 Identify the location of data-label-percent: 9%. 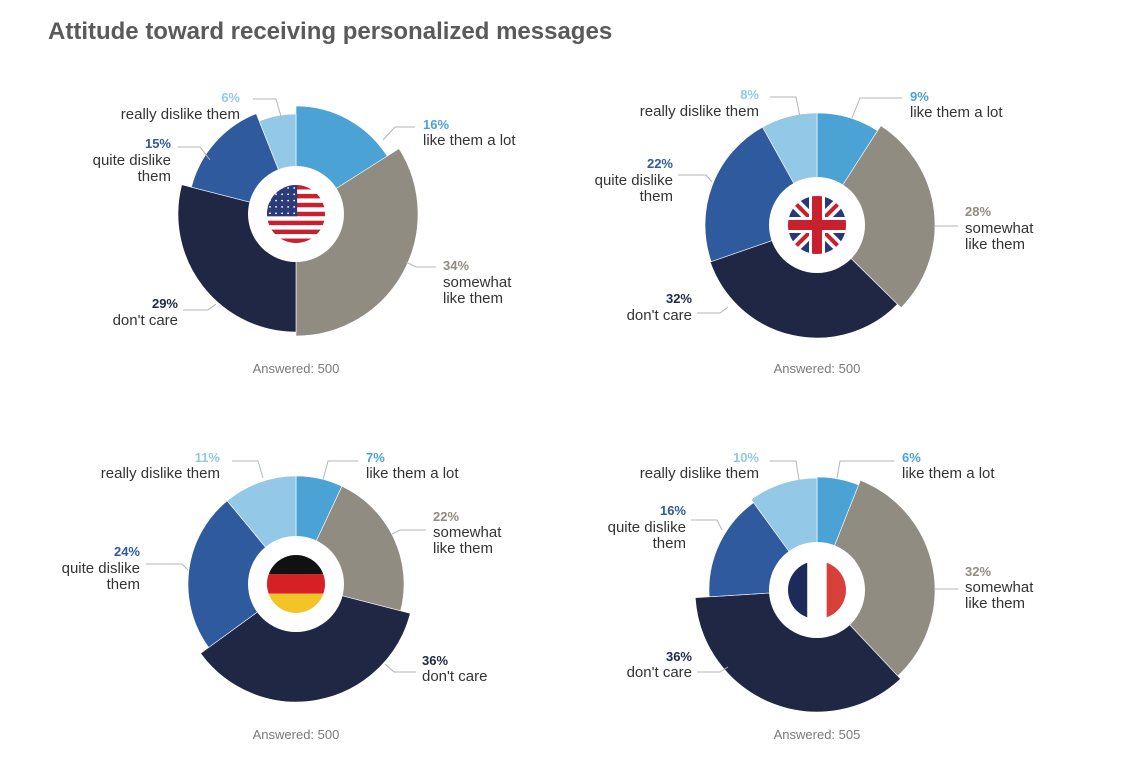
(919, 96).